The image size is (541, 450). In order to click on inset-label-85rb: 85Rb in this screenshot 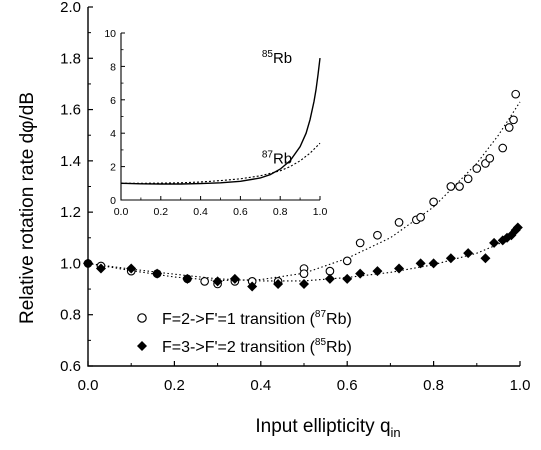, I will do `click(277, 58)`.